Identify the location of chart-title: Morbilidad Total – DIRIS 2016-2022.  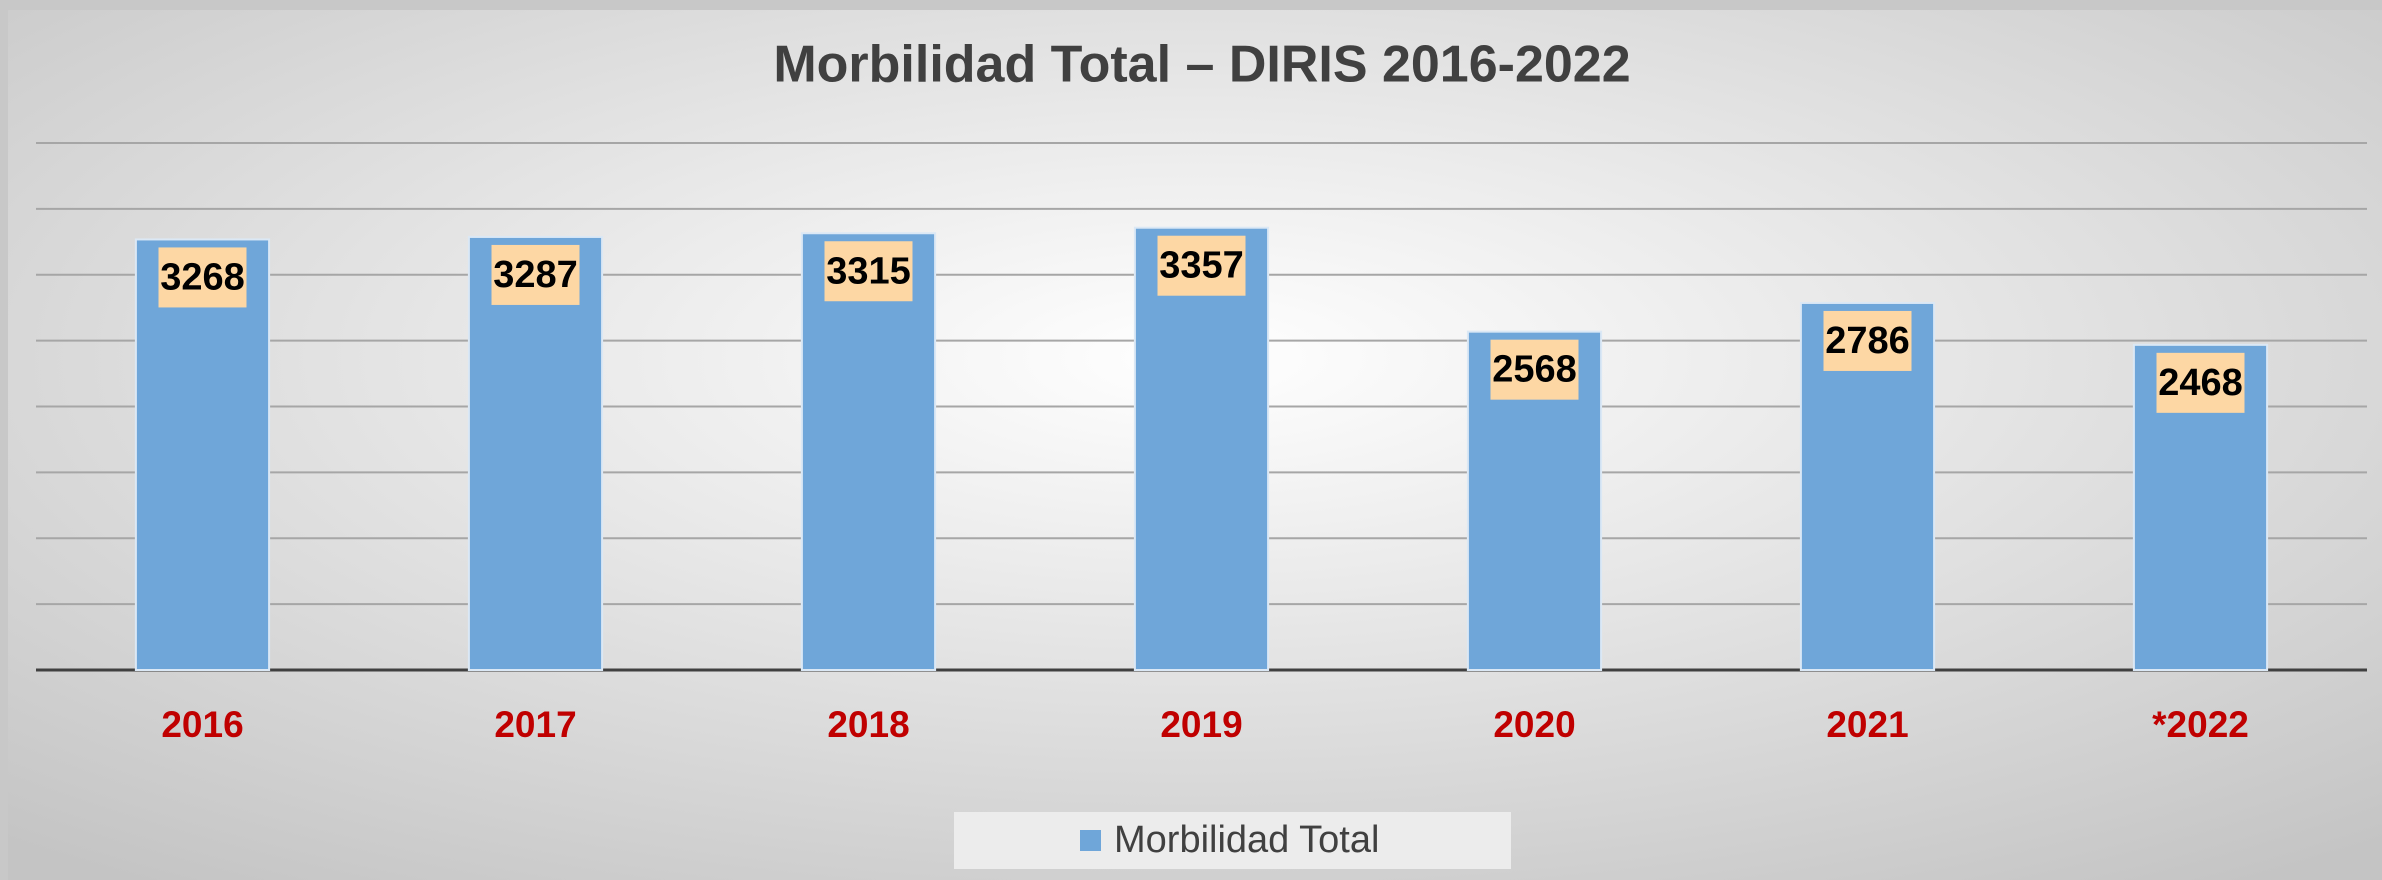
(1201, 65).